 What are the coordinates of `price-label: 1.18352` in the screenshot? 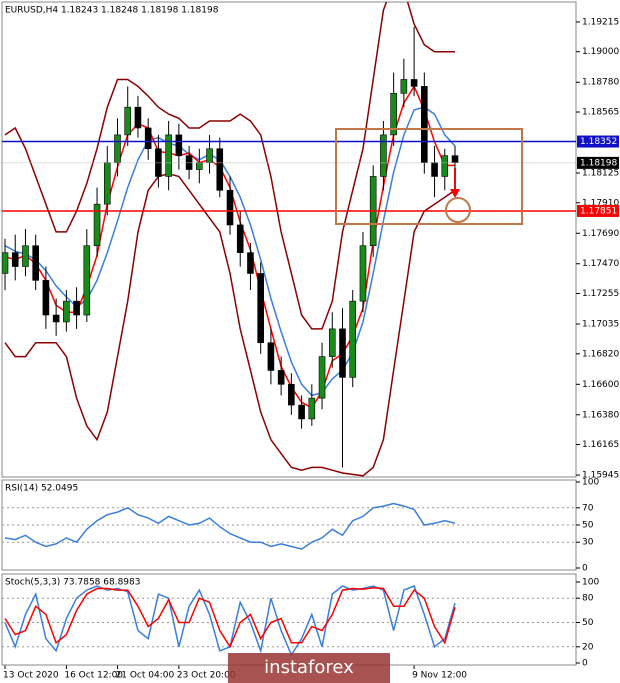 It's located at (598, 142).